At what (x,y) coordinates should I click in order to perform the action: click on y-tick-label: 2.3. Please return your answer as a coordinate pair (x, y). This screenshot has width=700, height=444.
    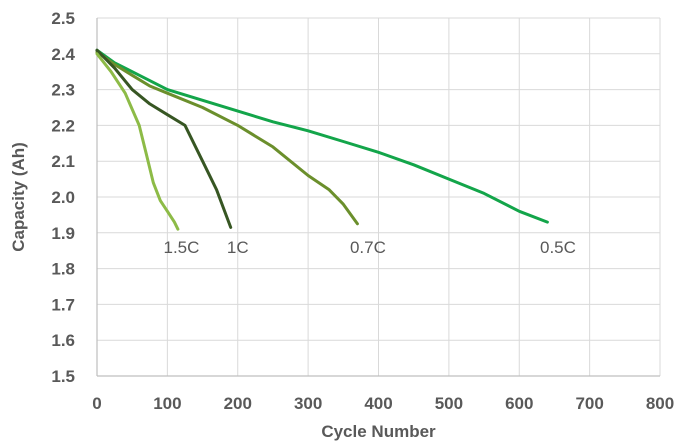
    Looking at the image, I should click on (63, 90).